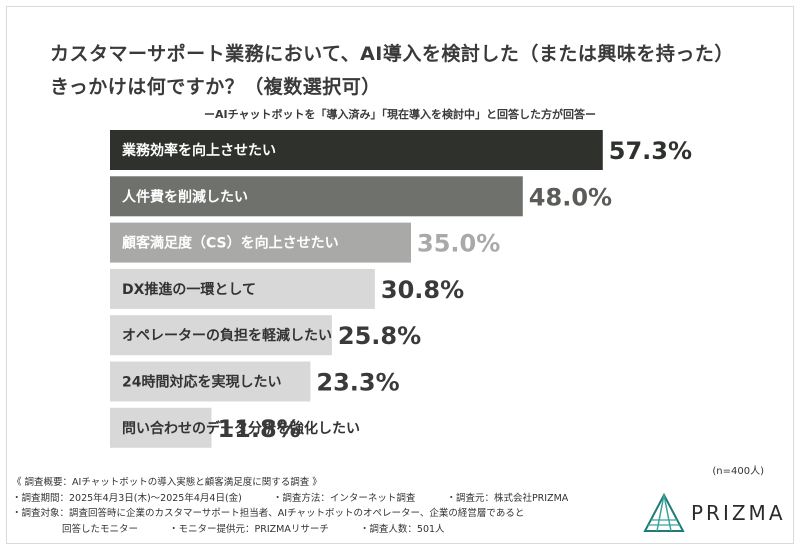 The width and height of the screenshot is (800, 550). I want to click on bar-label-1: 業務効率を向上させたい, so click(198, 150).